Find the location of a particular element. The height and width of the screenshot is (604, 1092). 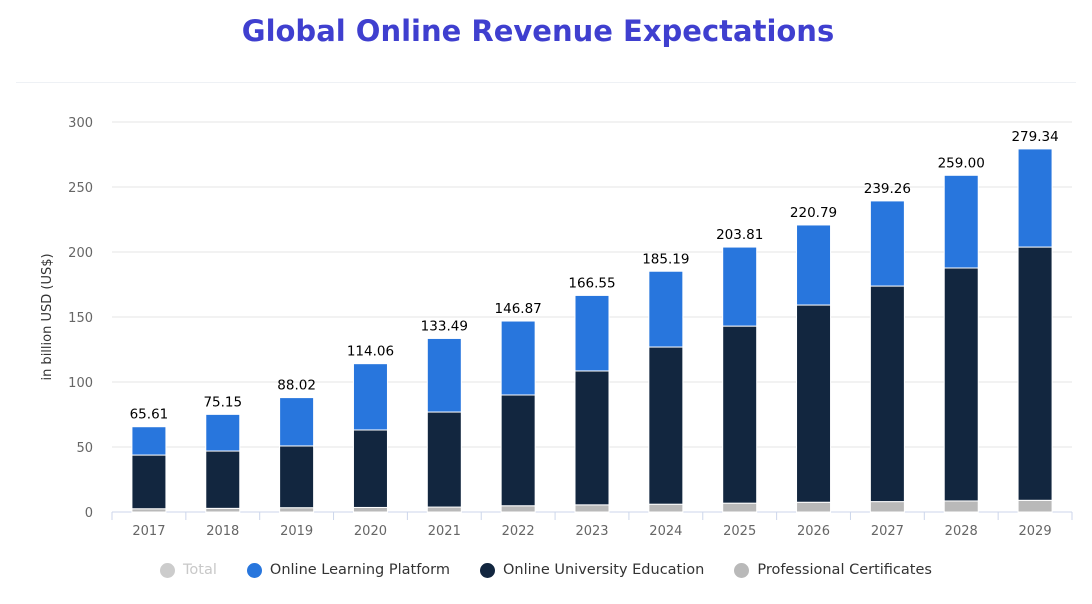

x-tick-label: 2019 is located at coordinates (296, 531).